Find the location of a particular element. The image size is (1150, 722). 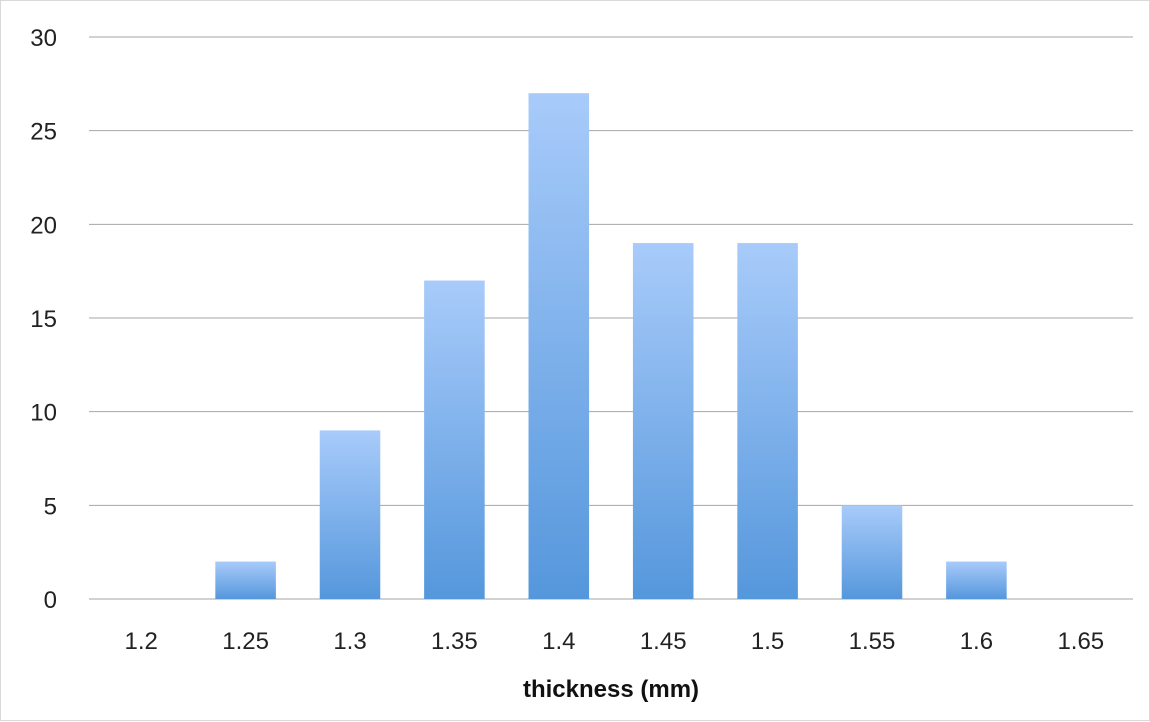

y-tick-label: 25 is located at coordinates (43, 132).